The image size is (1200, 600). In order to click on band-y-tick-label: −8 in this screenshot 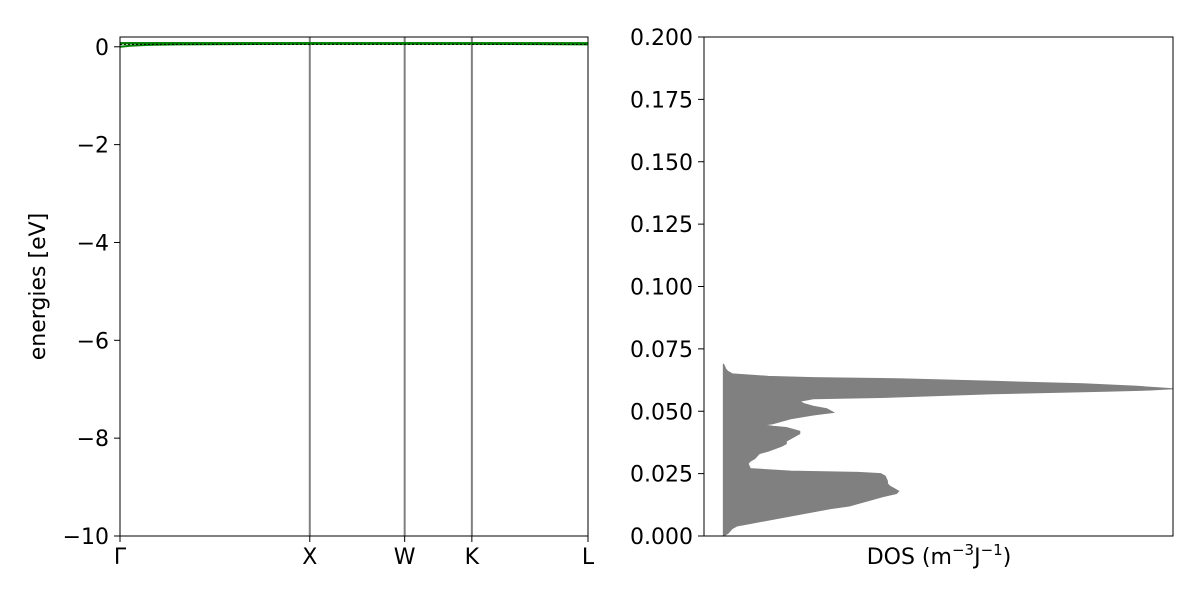, I will do `click(93, 439)`.